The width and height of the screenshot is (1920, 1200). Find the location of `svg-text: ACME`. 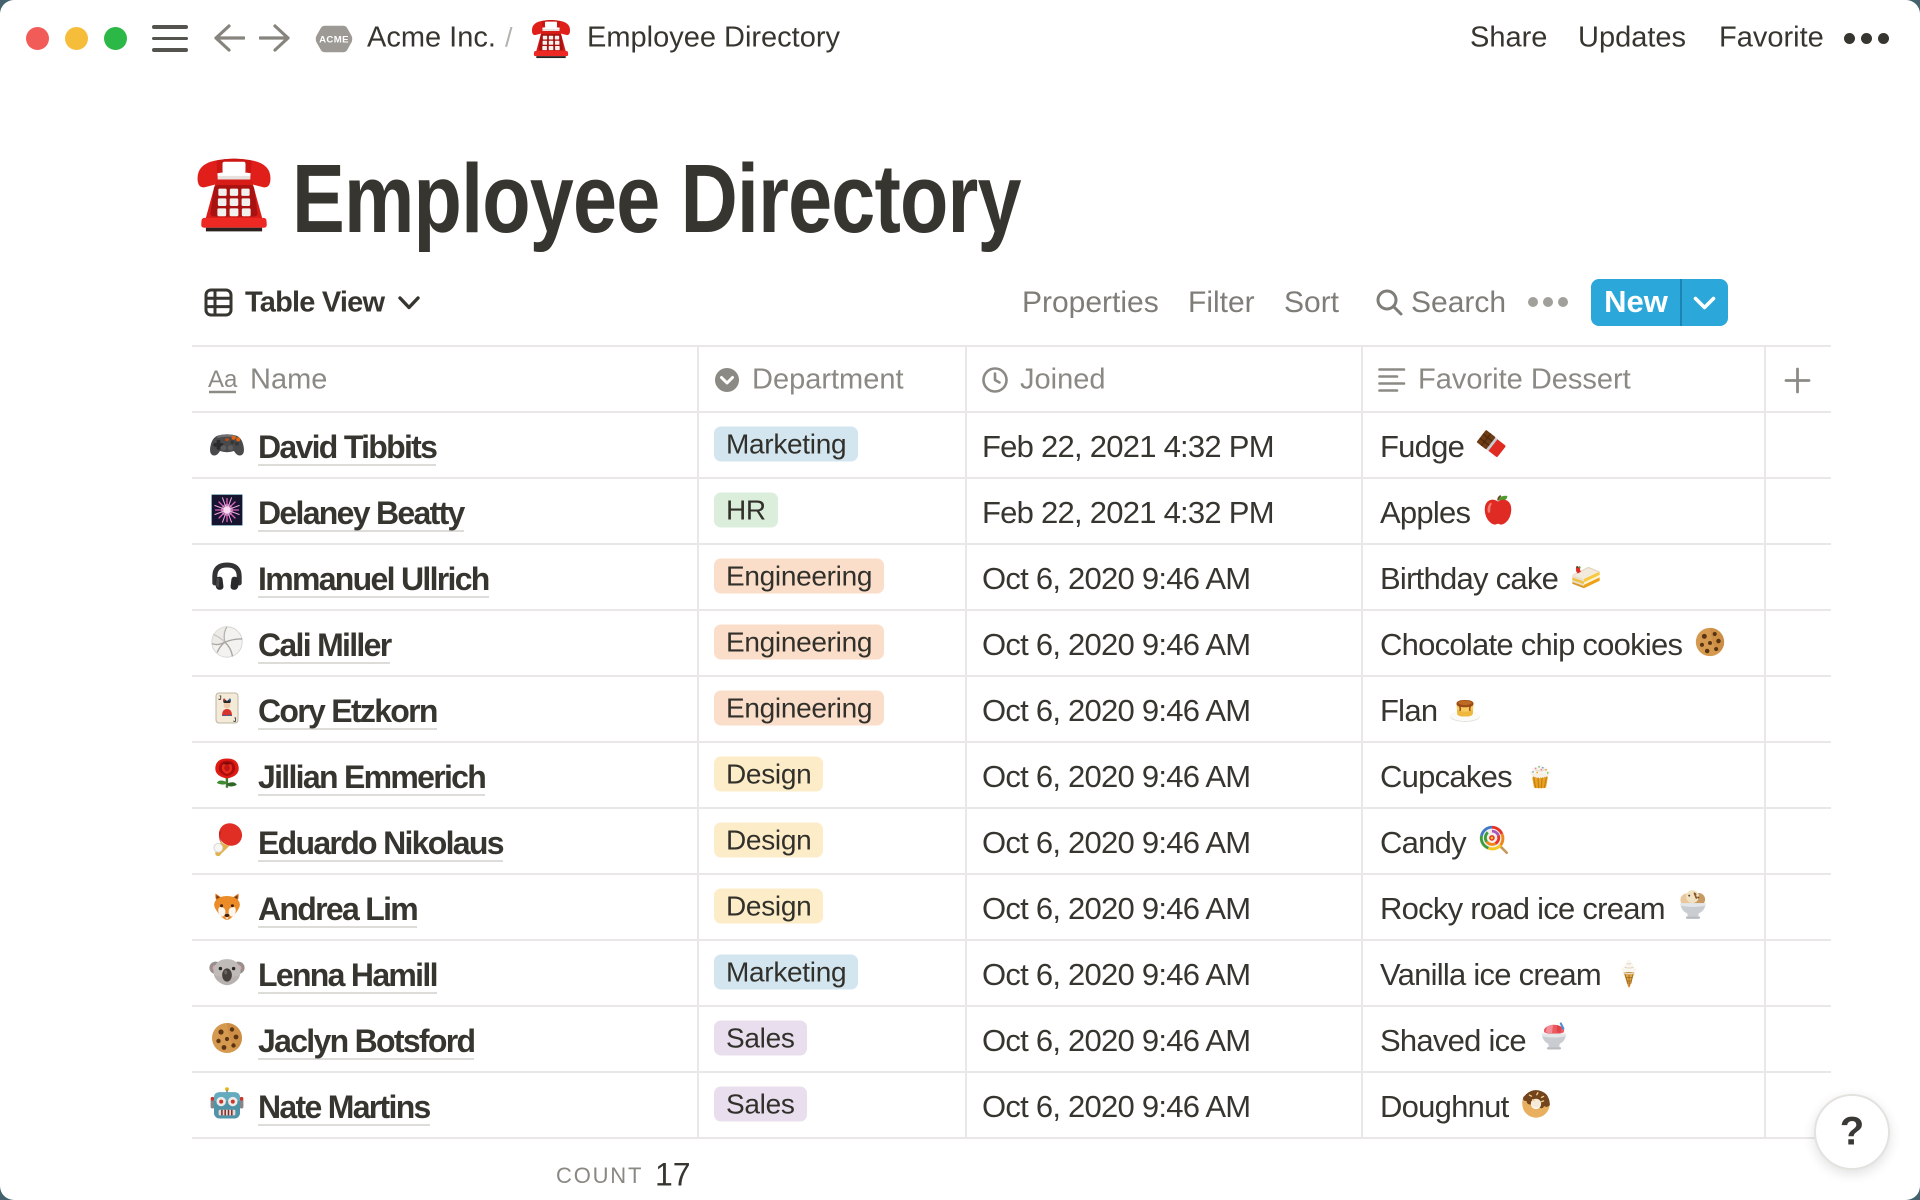

svg-text: ACME is located at coordinates (334, 40).